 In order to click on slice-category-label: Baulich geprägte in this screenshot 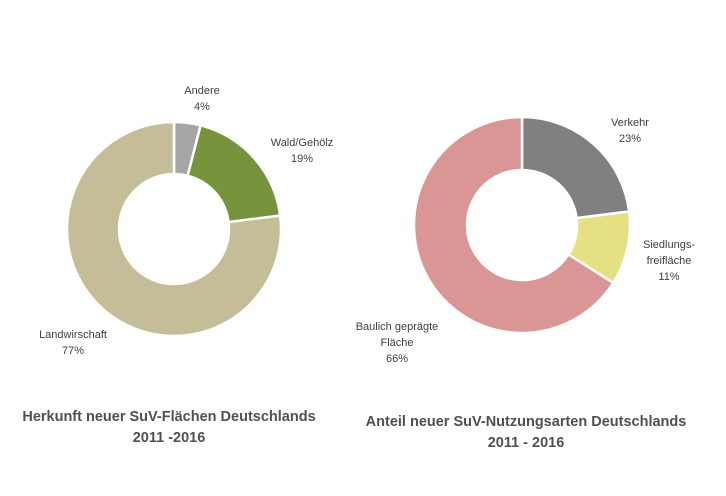, I will do `click(397, 327)`.